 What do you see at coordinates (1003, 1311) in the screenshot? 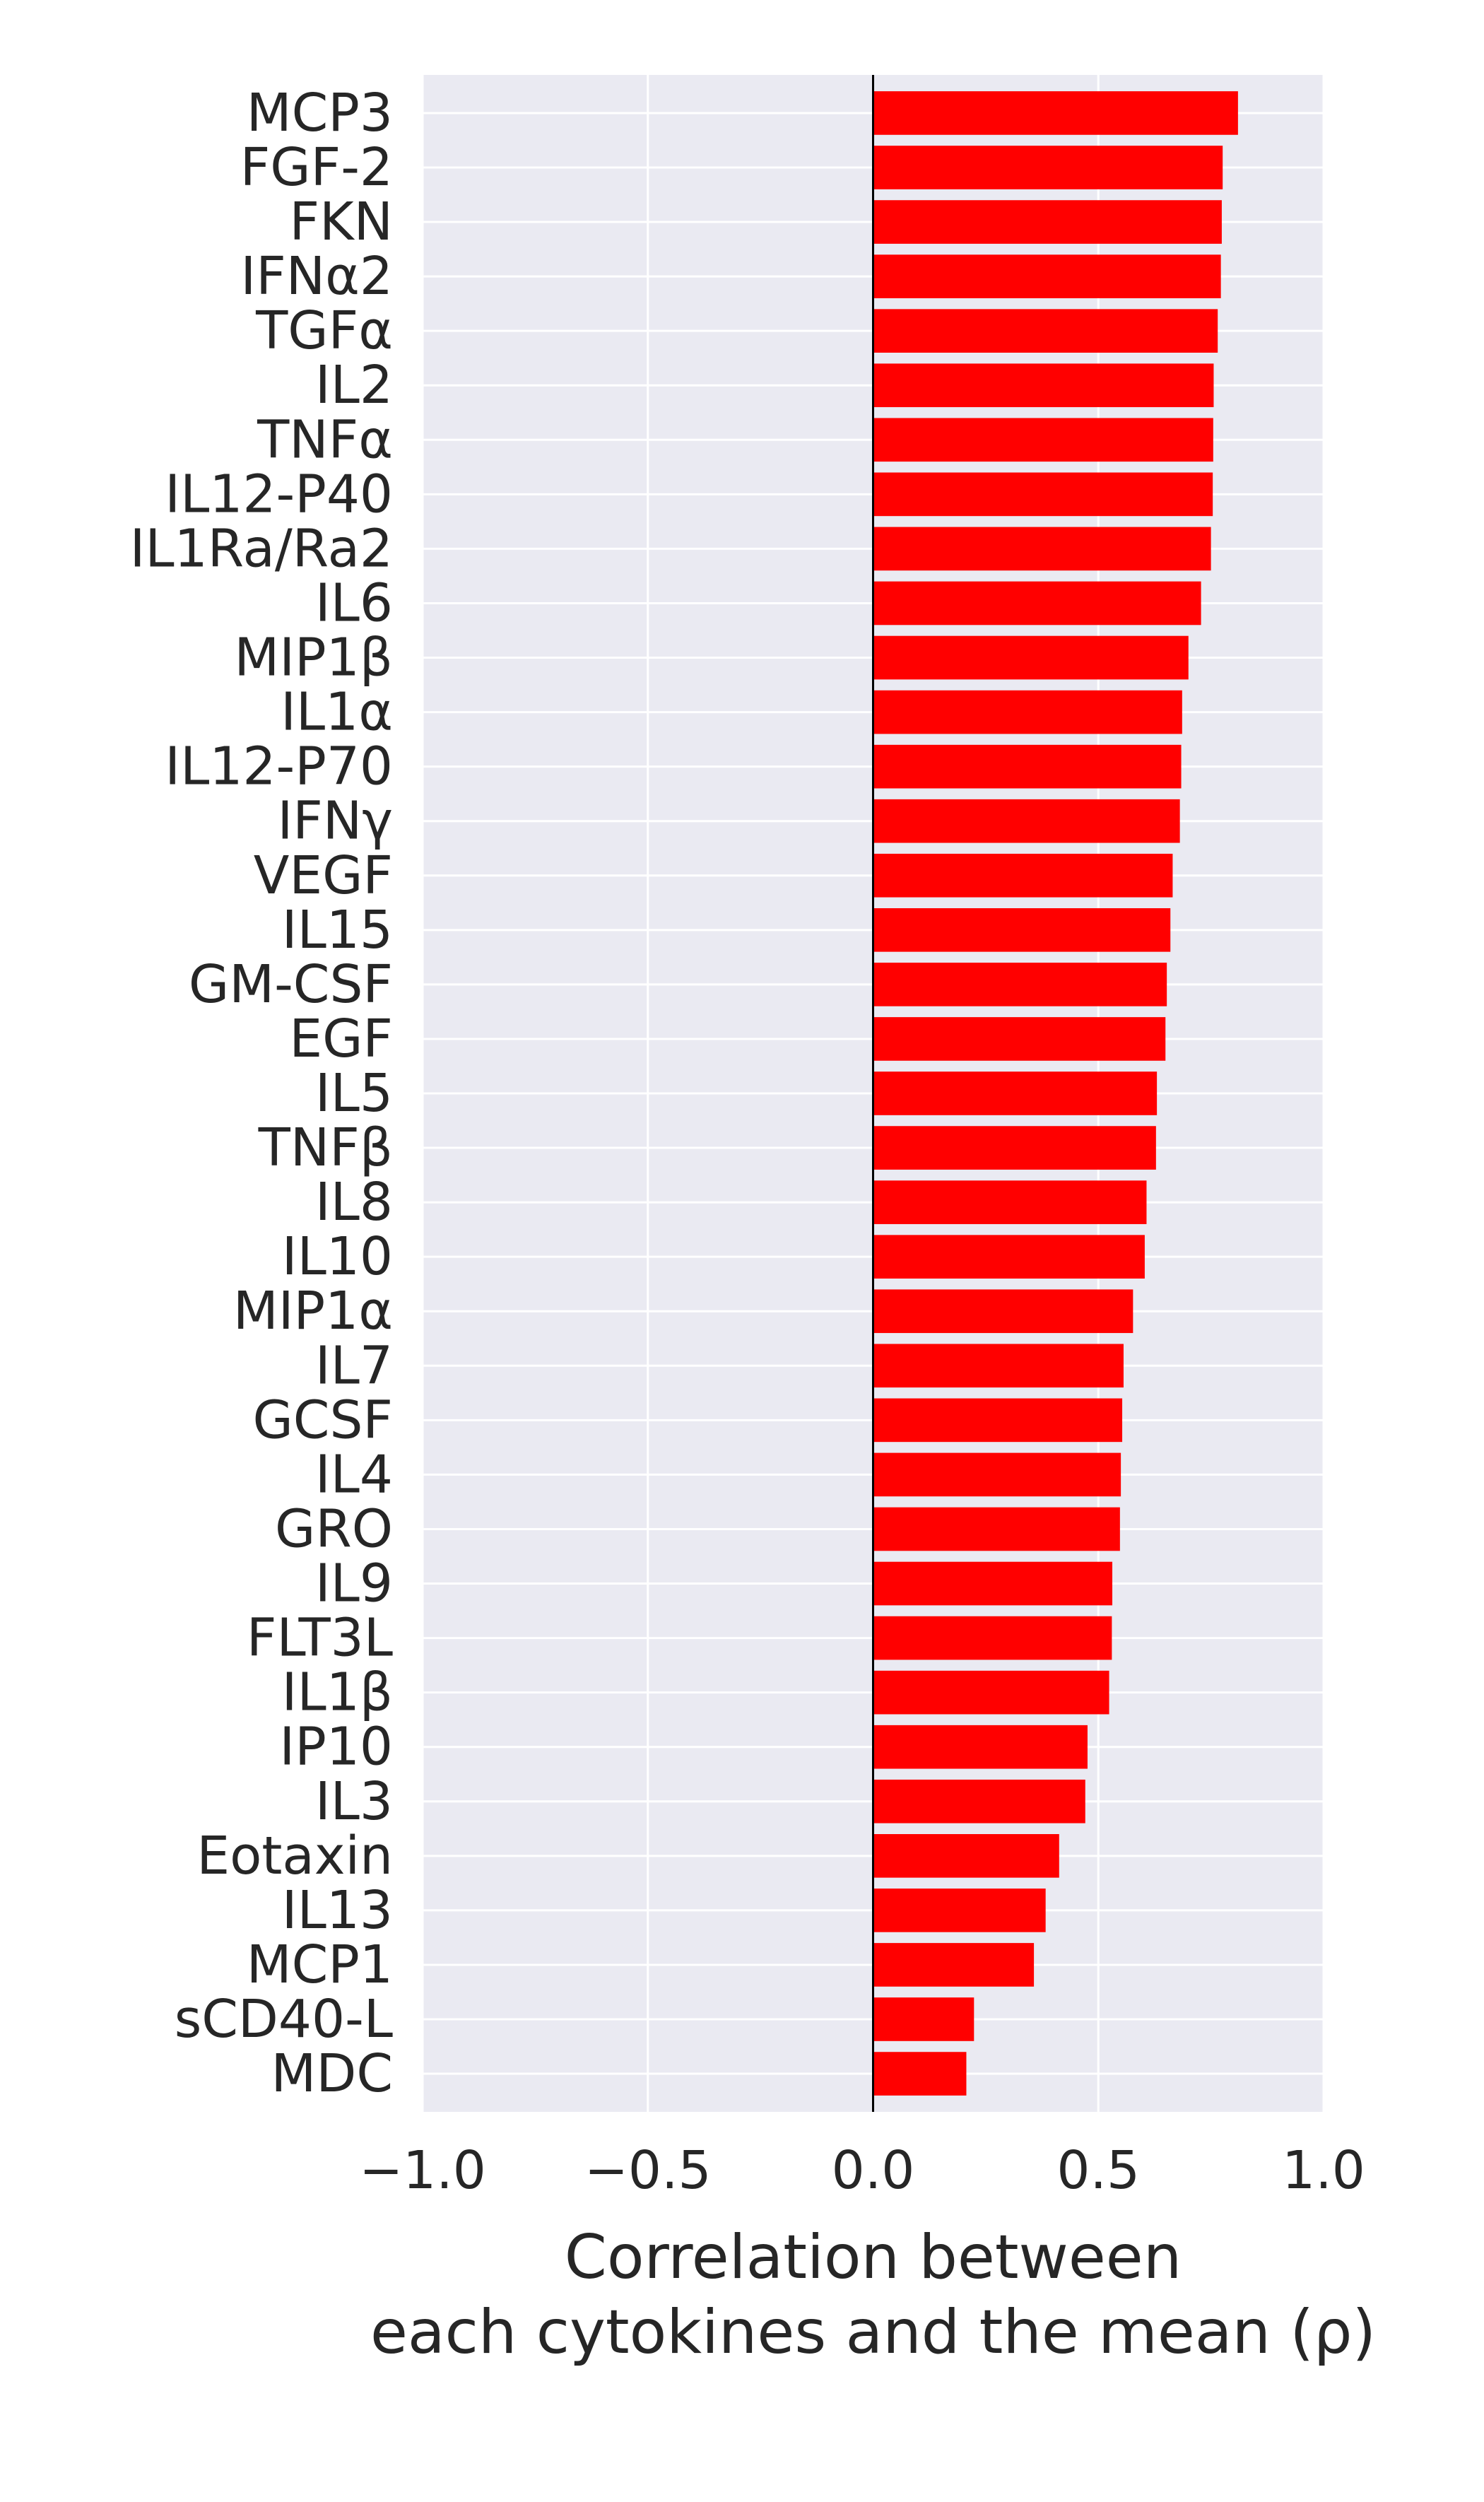
I see `bar-MIP1α` at bounding box center [1003, 1311].